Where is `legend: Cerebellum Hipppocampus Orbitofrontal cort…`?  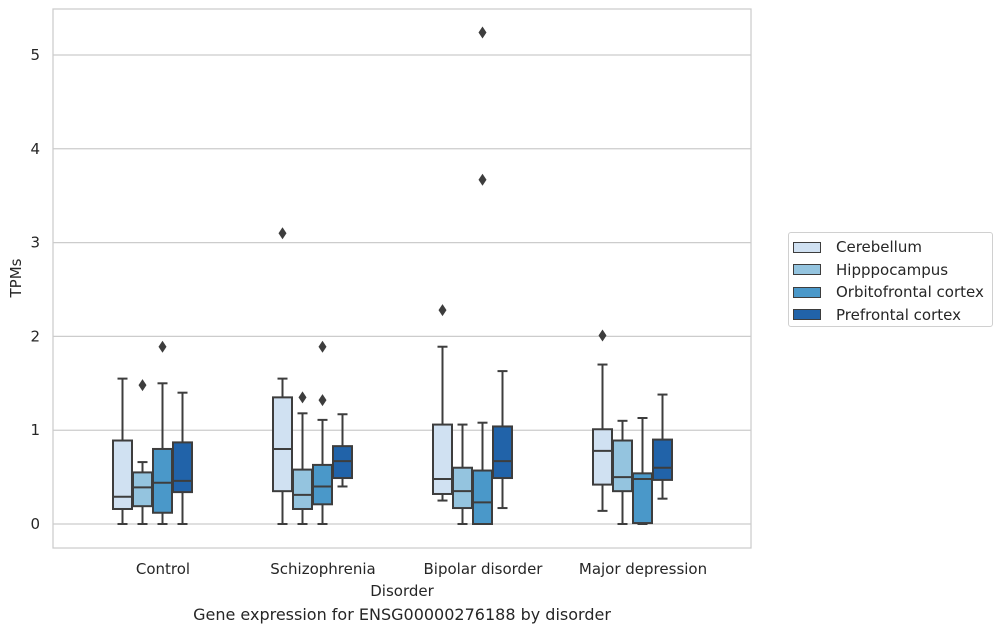 legend: Cerebellum Hipppocampus Orbitofrontal cort… is located at coordinates (890, 279).